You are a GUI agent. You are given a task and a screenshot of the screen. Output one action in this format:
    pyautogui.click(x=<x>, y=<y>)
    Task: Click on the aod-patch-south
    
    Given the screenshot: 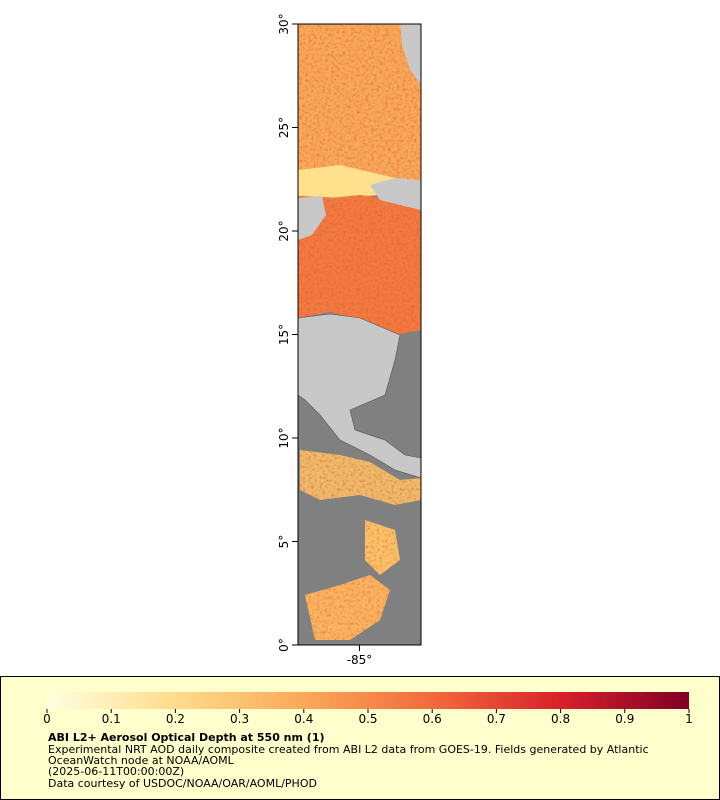 What is the action you would take?
    pyautogui.click(x=382, y=547)
    